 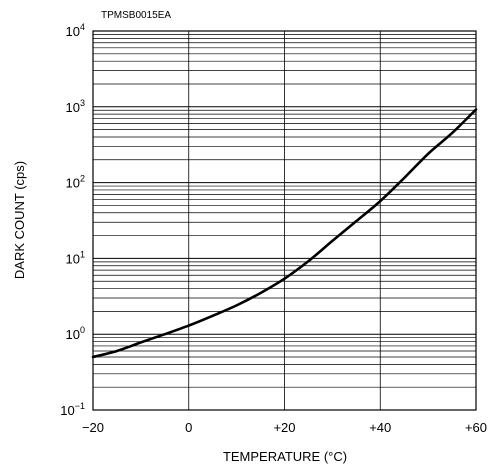 I want to click on y-axis-title: DARK COUNT (cps), so click(x=19, y=220).